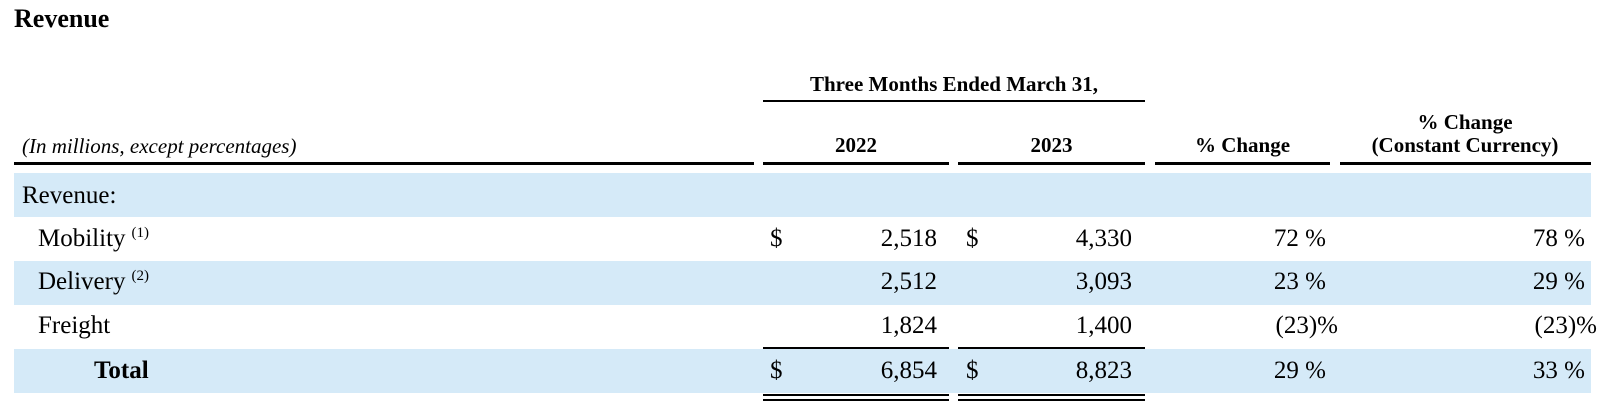 The width and height of the screenshot is (1600, 410). Describe the element at coordinates (1051, 348) in the screenshot. I see `subtotal-rule-2023` at that location.